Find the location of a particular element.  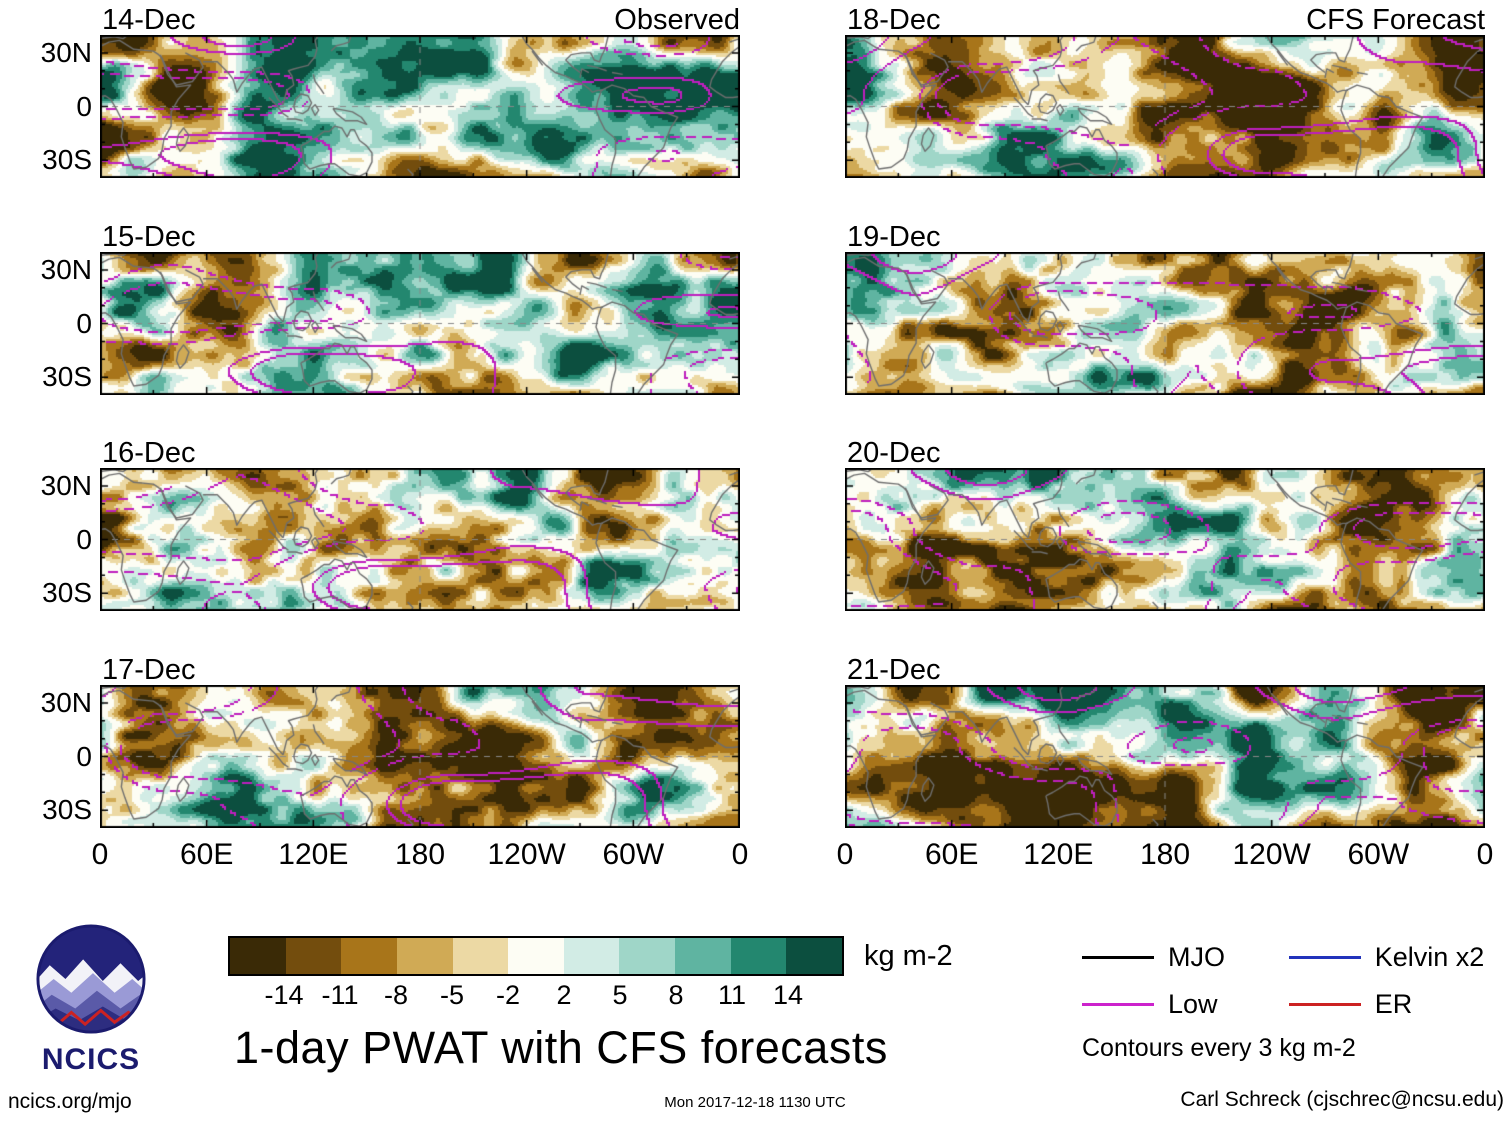

colorbar-tick: 5 is located at coordinates (620, 995).